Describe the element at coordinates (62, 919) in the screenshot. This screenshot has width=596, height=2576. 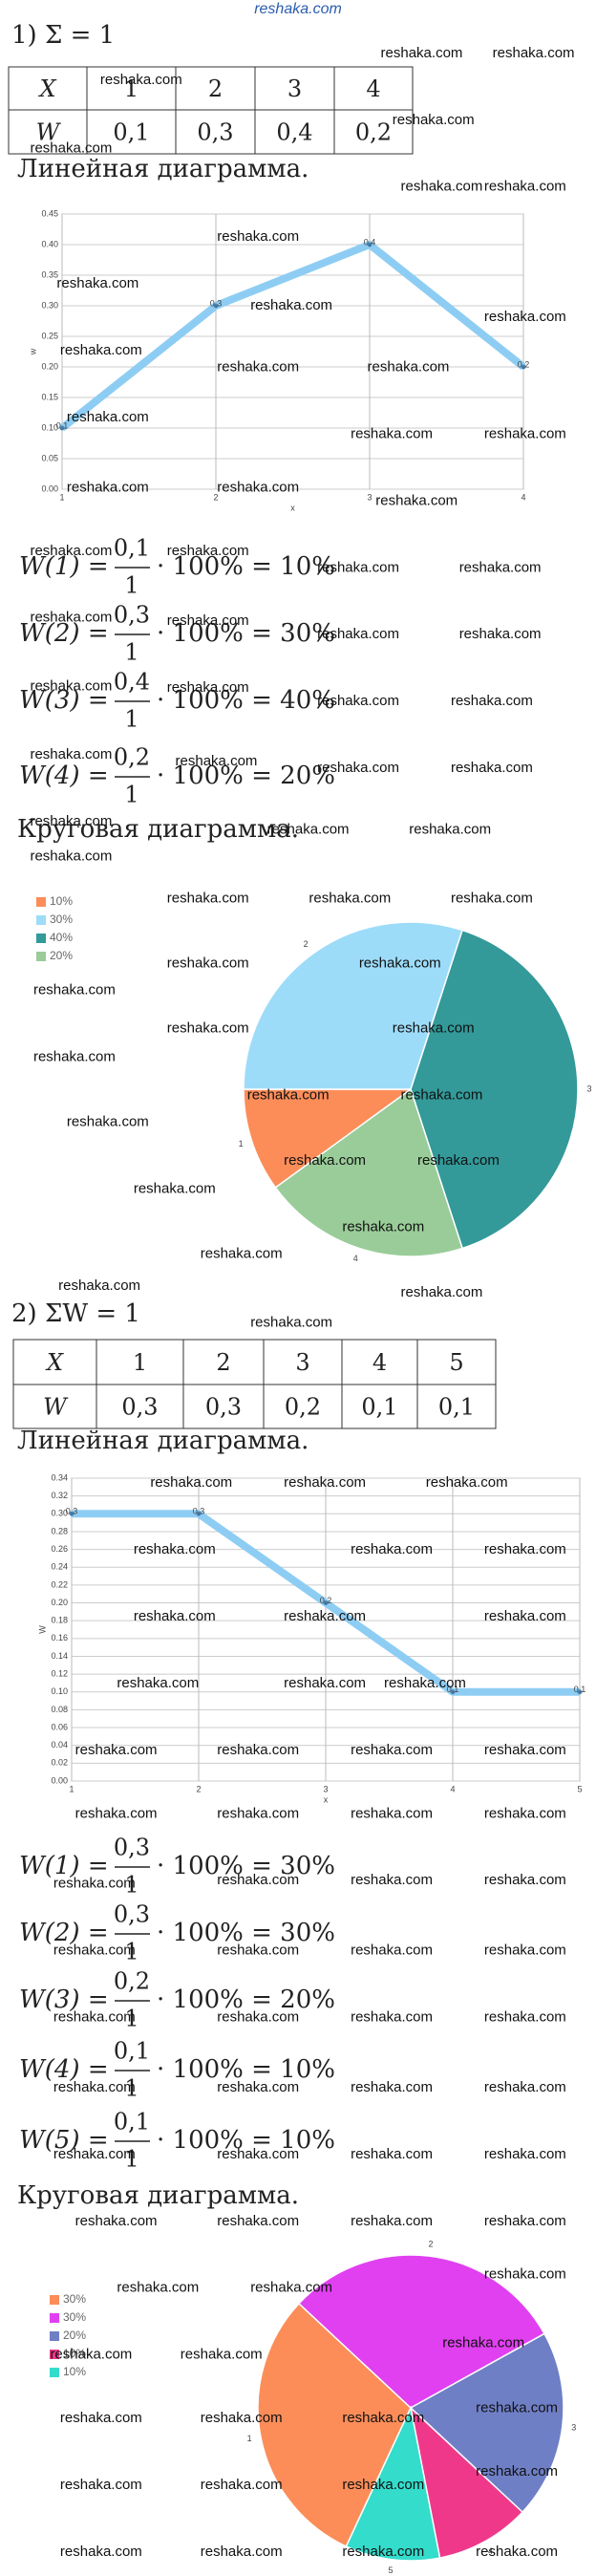
I see `legend-label: 30%` at that location.